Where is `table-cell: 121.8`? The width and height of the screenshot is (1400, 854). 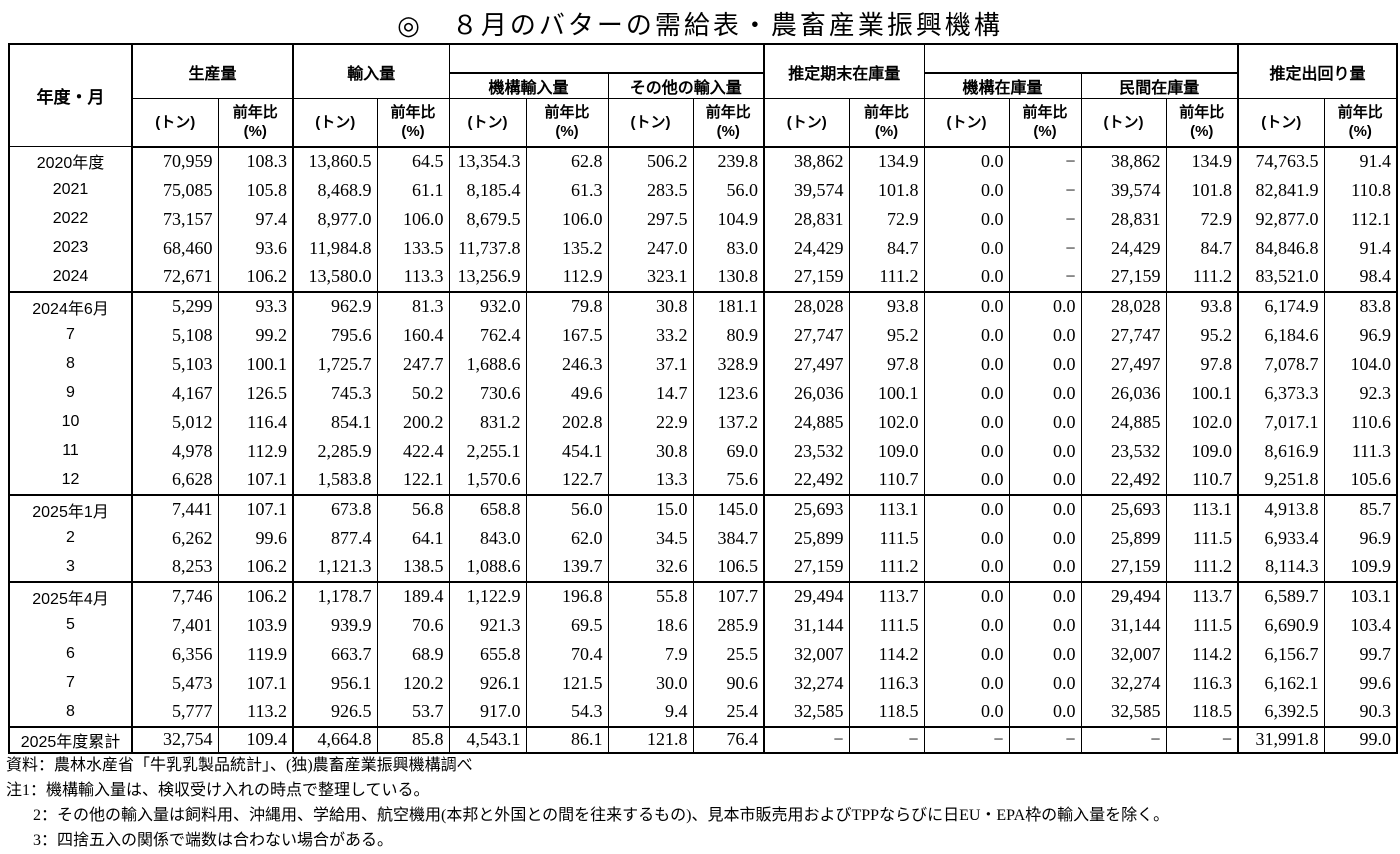 table-cell: 121.8 is located at coordinates (650, 739).